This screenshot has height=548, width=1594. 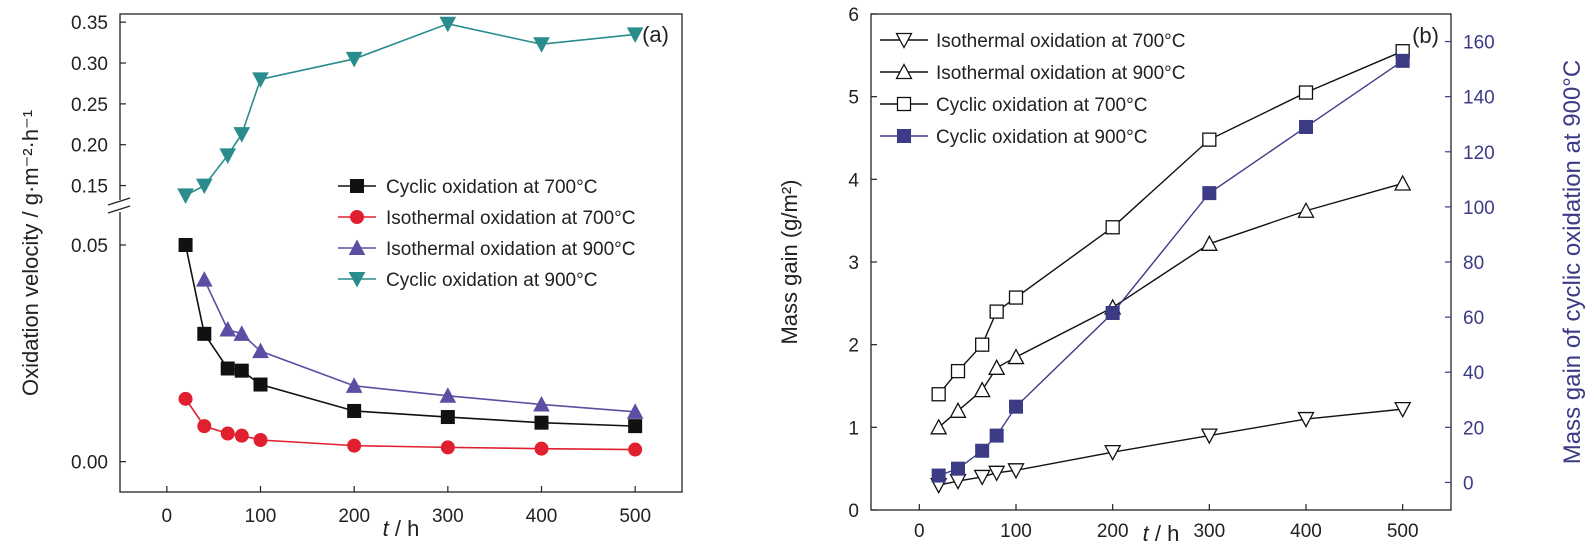 What do you see at coordinates (491, 187) in the screenshot?
I see `legend-label: Cyclic oxidation at 700°C` at bounding box center [491, 187].